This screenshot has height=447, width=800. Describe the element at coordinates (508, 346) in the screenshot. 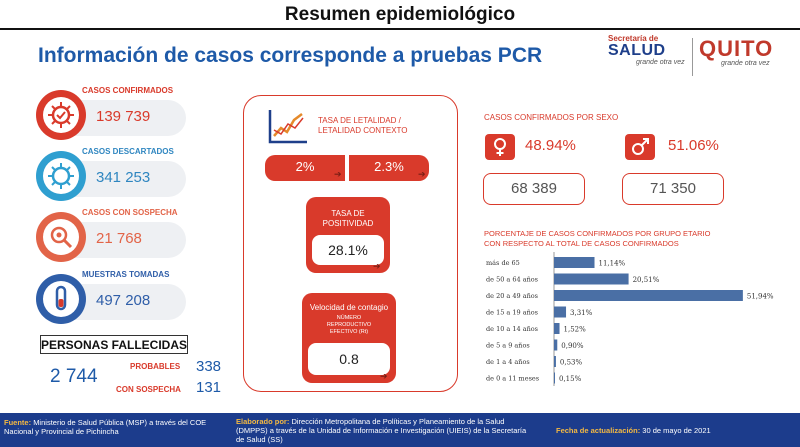

I see `category-label: de 5 a 9 años` at that location.